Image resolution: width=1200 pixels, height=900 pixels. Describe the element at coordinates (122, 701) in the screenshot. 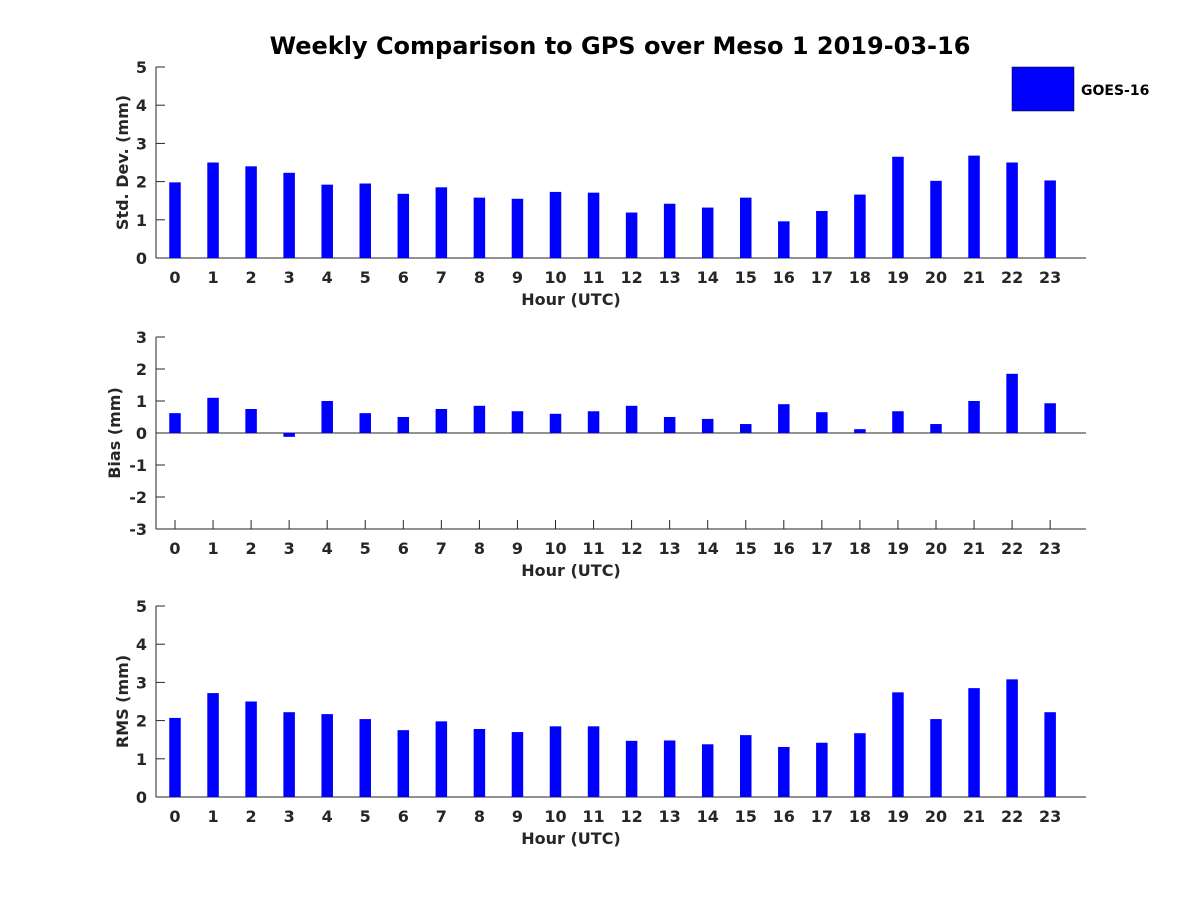

I see `y-axis-label: RMS (mm)` at that location.